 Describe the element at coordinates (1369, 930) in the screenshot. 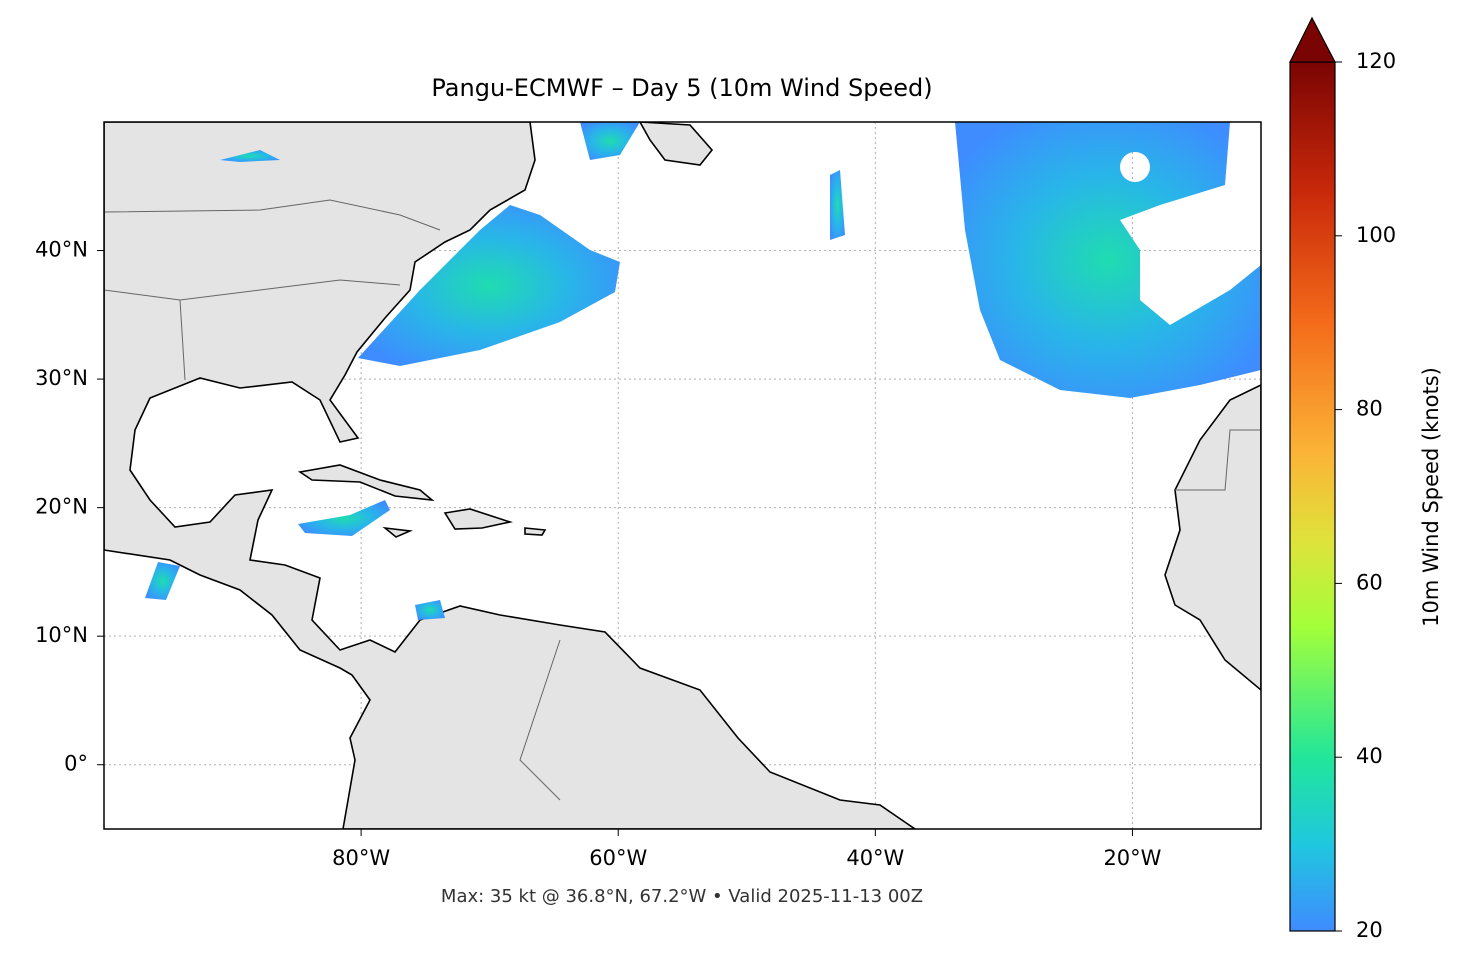

I see `colorbar-tick-label: 20` at that location.